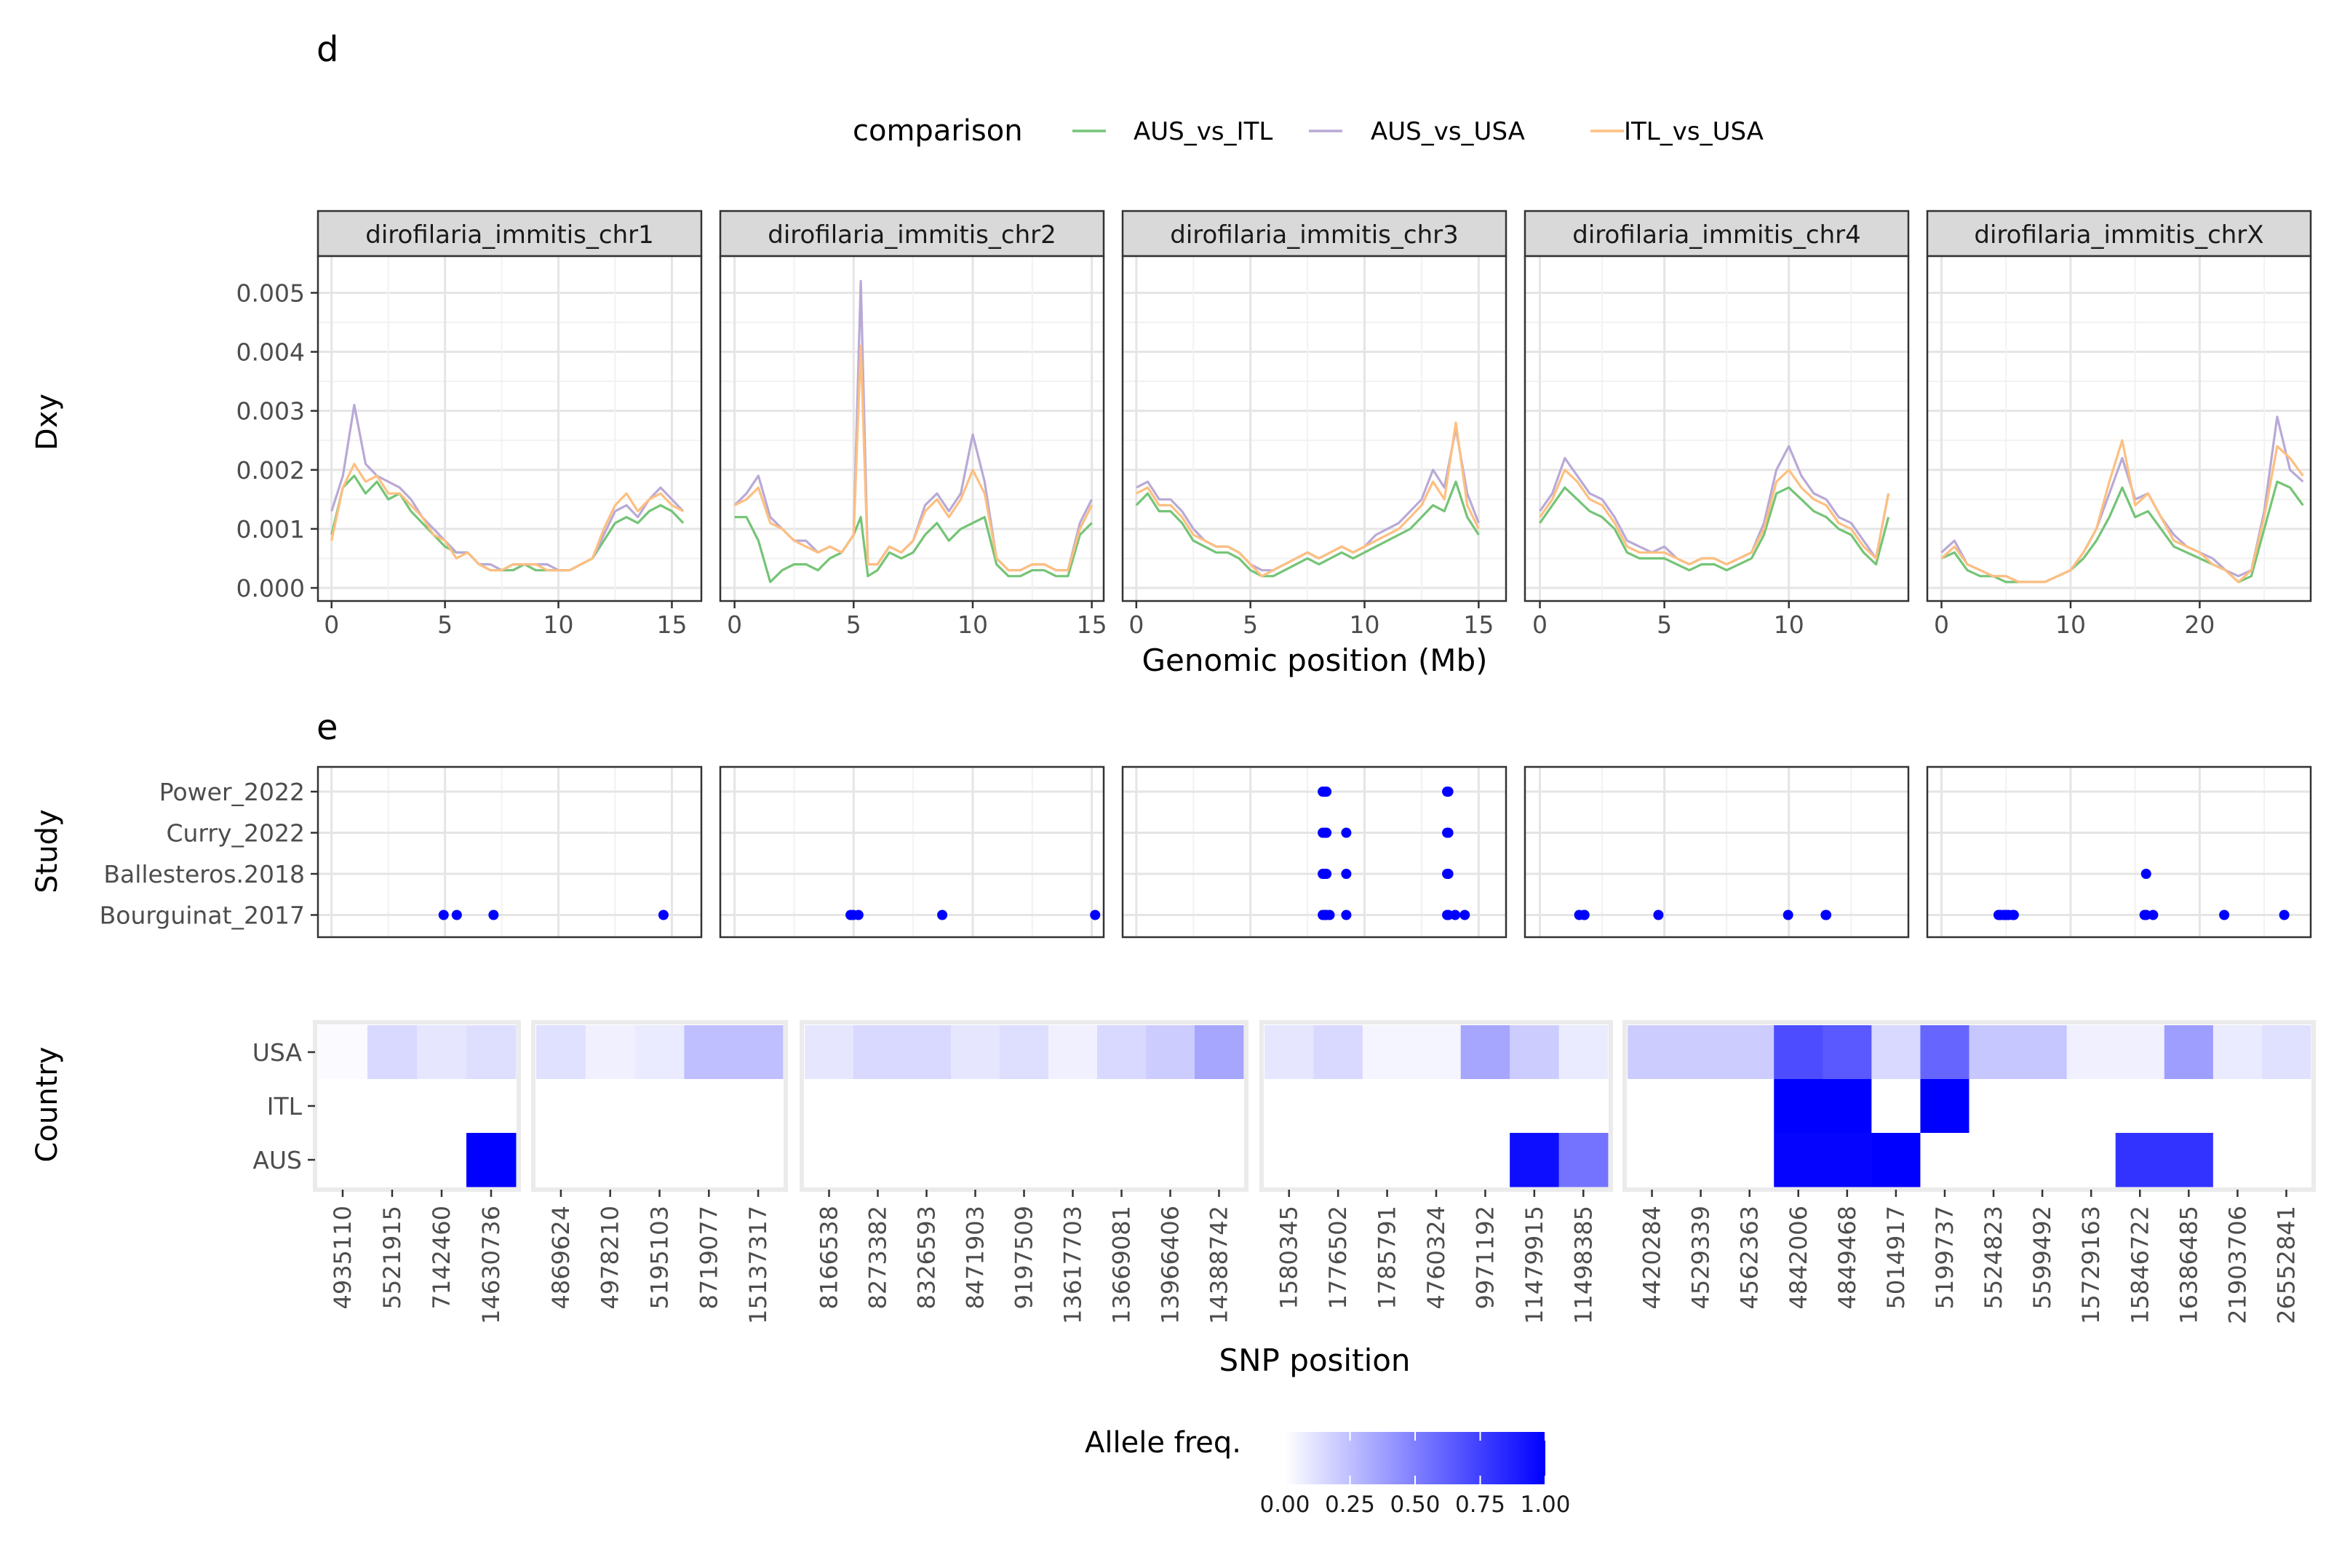 This screenshot has width=2334, height=1568. I want to click on study-tick-label: Power_2022, so click(232, 792).